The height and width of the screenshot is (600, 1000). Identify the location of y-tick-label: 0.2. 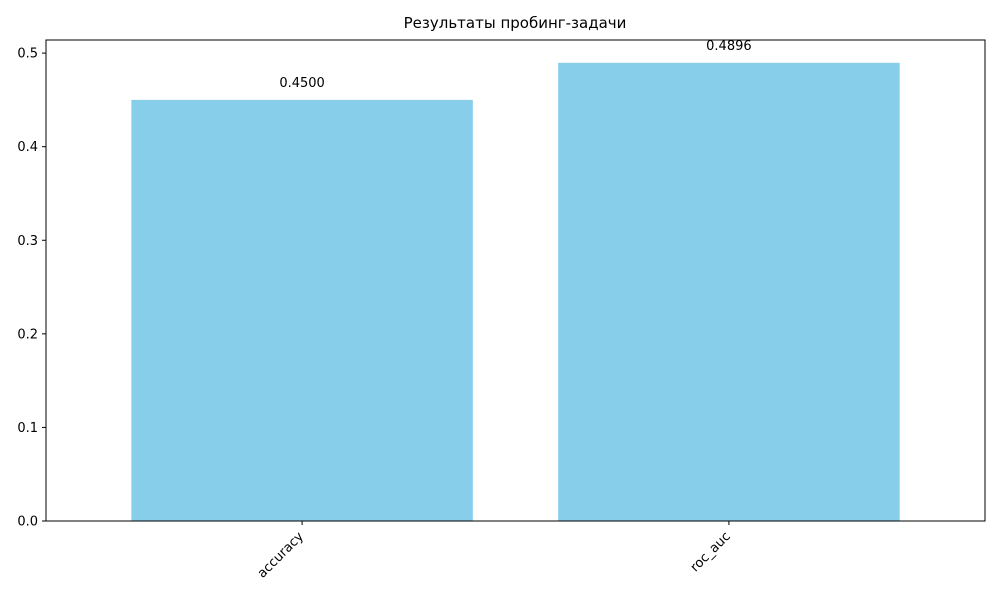
(27, 334).